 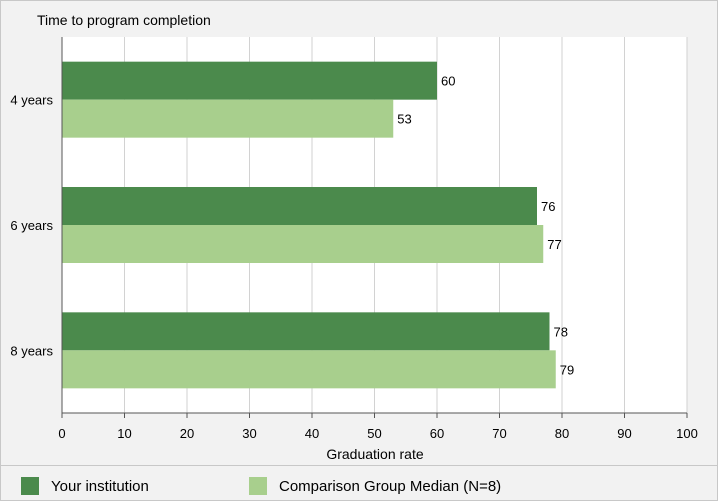 What do you see at coordinates (249, 433) in the screenshot?
I see `x-tick-label-30: 30` at bounding box center [249, 433].